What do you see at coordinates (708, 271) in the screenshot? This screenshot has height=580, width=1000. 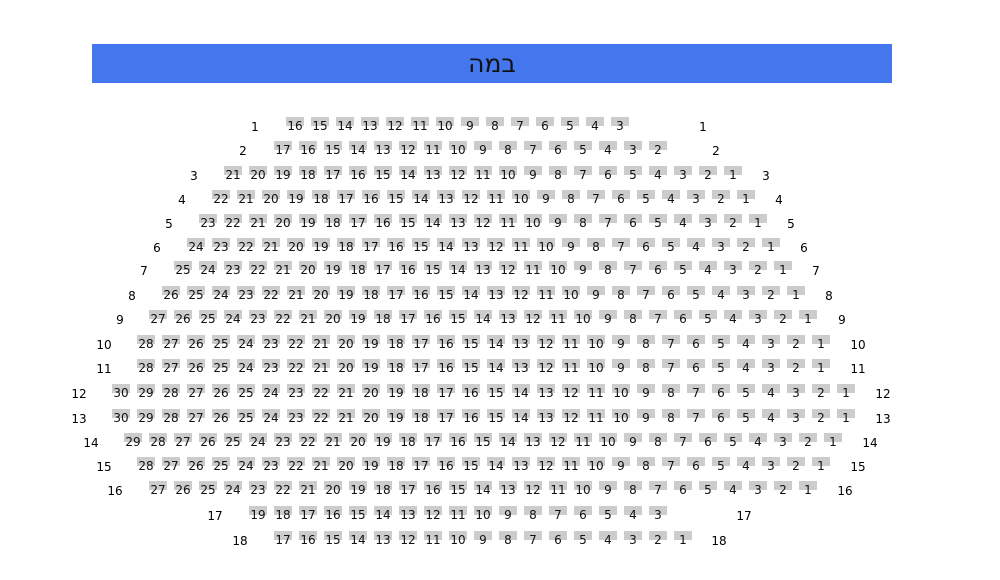 I see `seat: 4` at bounding box center [708, 271].